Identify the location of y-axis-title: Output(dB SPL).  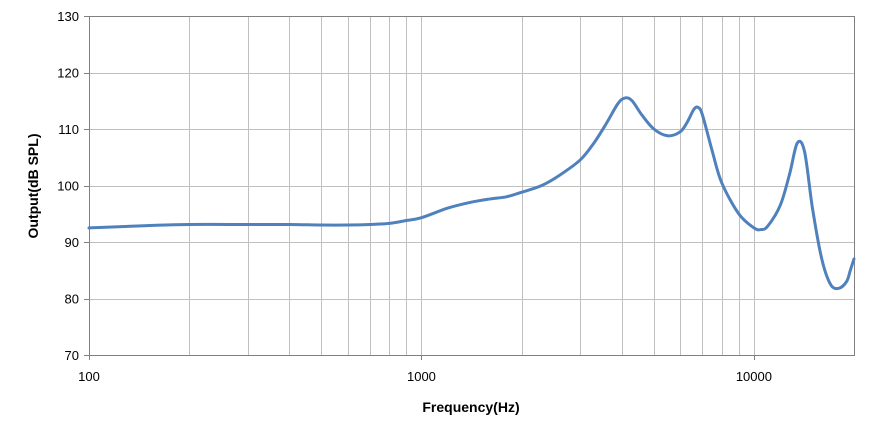
(33, 186).